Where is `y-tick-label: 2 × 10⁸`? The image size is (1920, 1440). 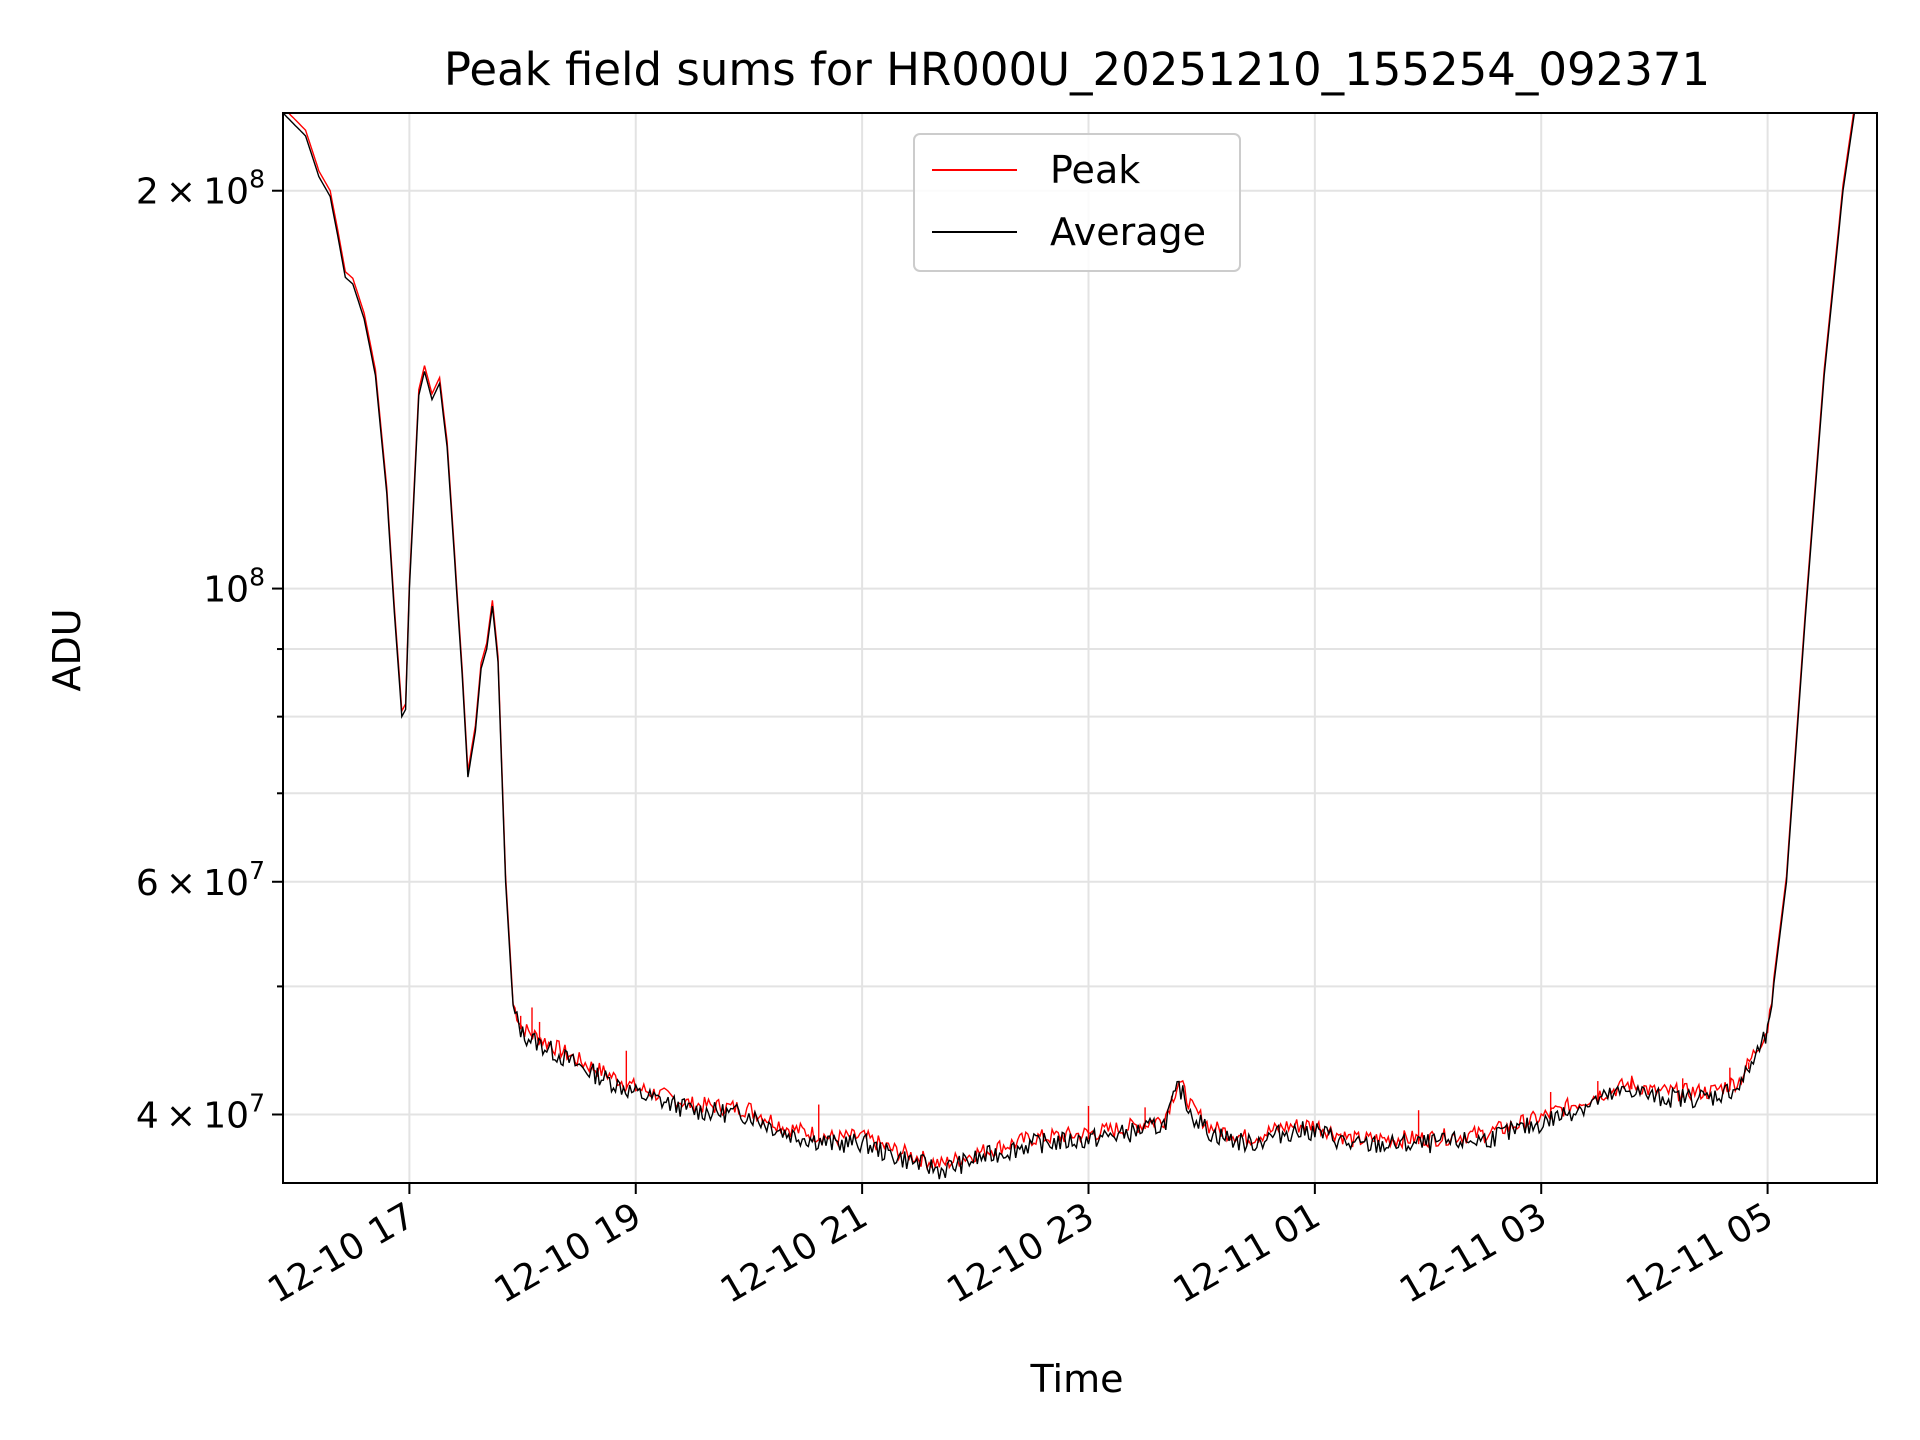
y-tick-label: 2 × 10⁸ is located at coordinates (200, 189).